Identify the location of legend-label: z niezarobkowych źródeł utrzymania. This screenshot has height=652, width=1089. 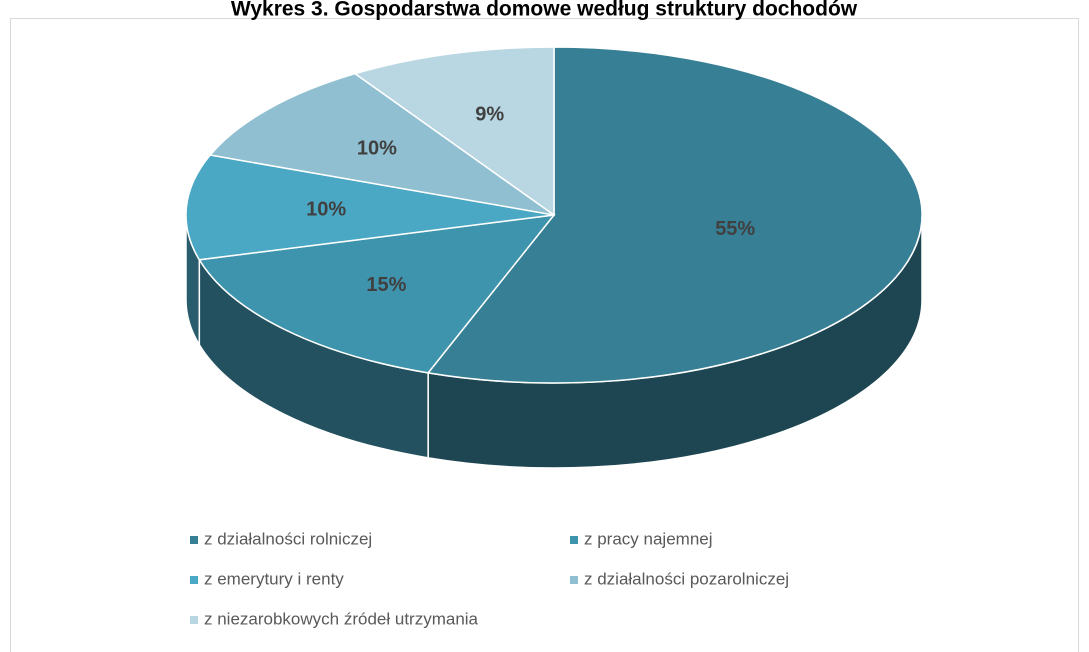
(341, 618).